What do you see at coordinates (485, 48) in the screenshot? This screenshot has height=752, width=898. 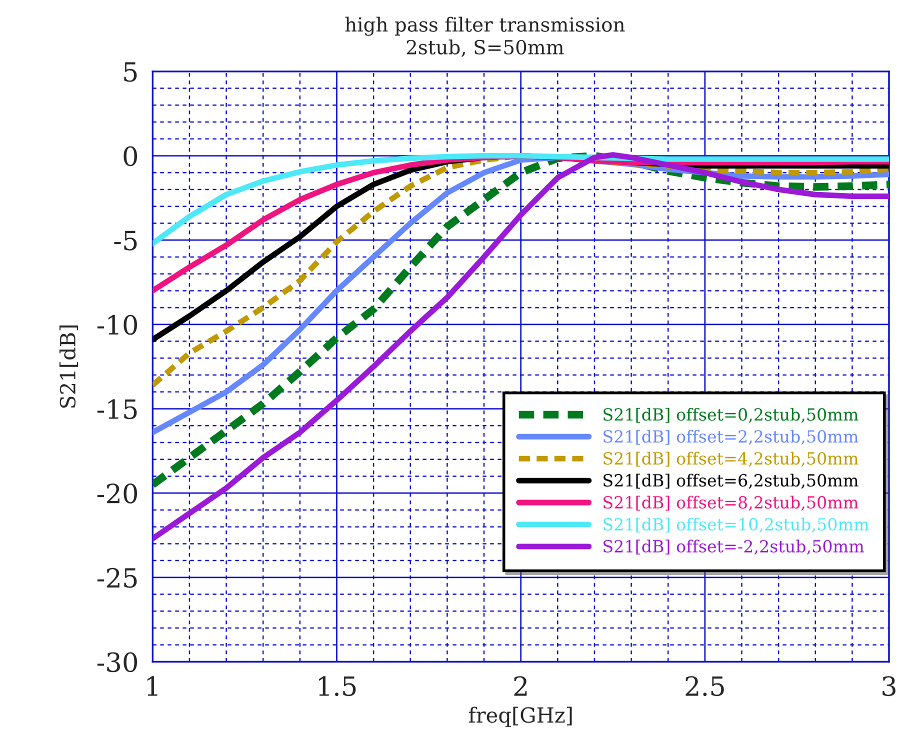 I see `chart-subtitle: 2stub, S=50mm` at bounding box center [485, 48].